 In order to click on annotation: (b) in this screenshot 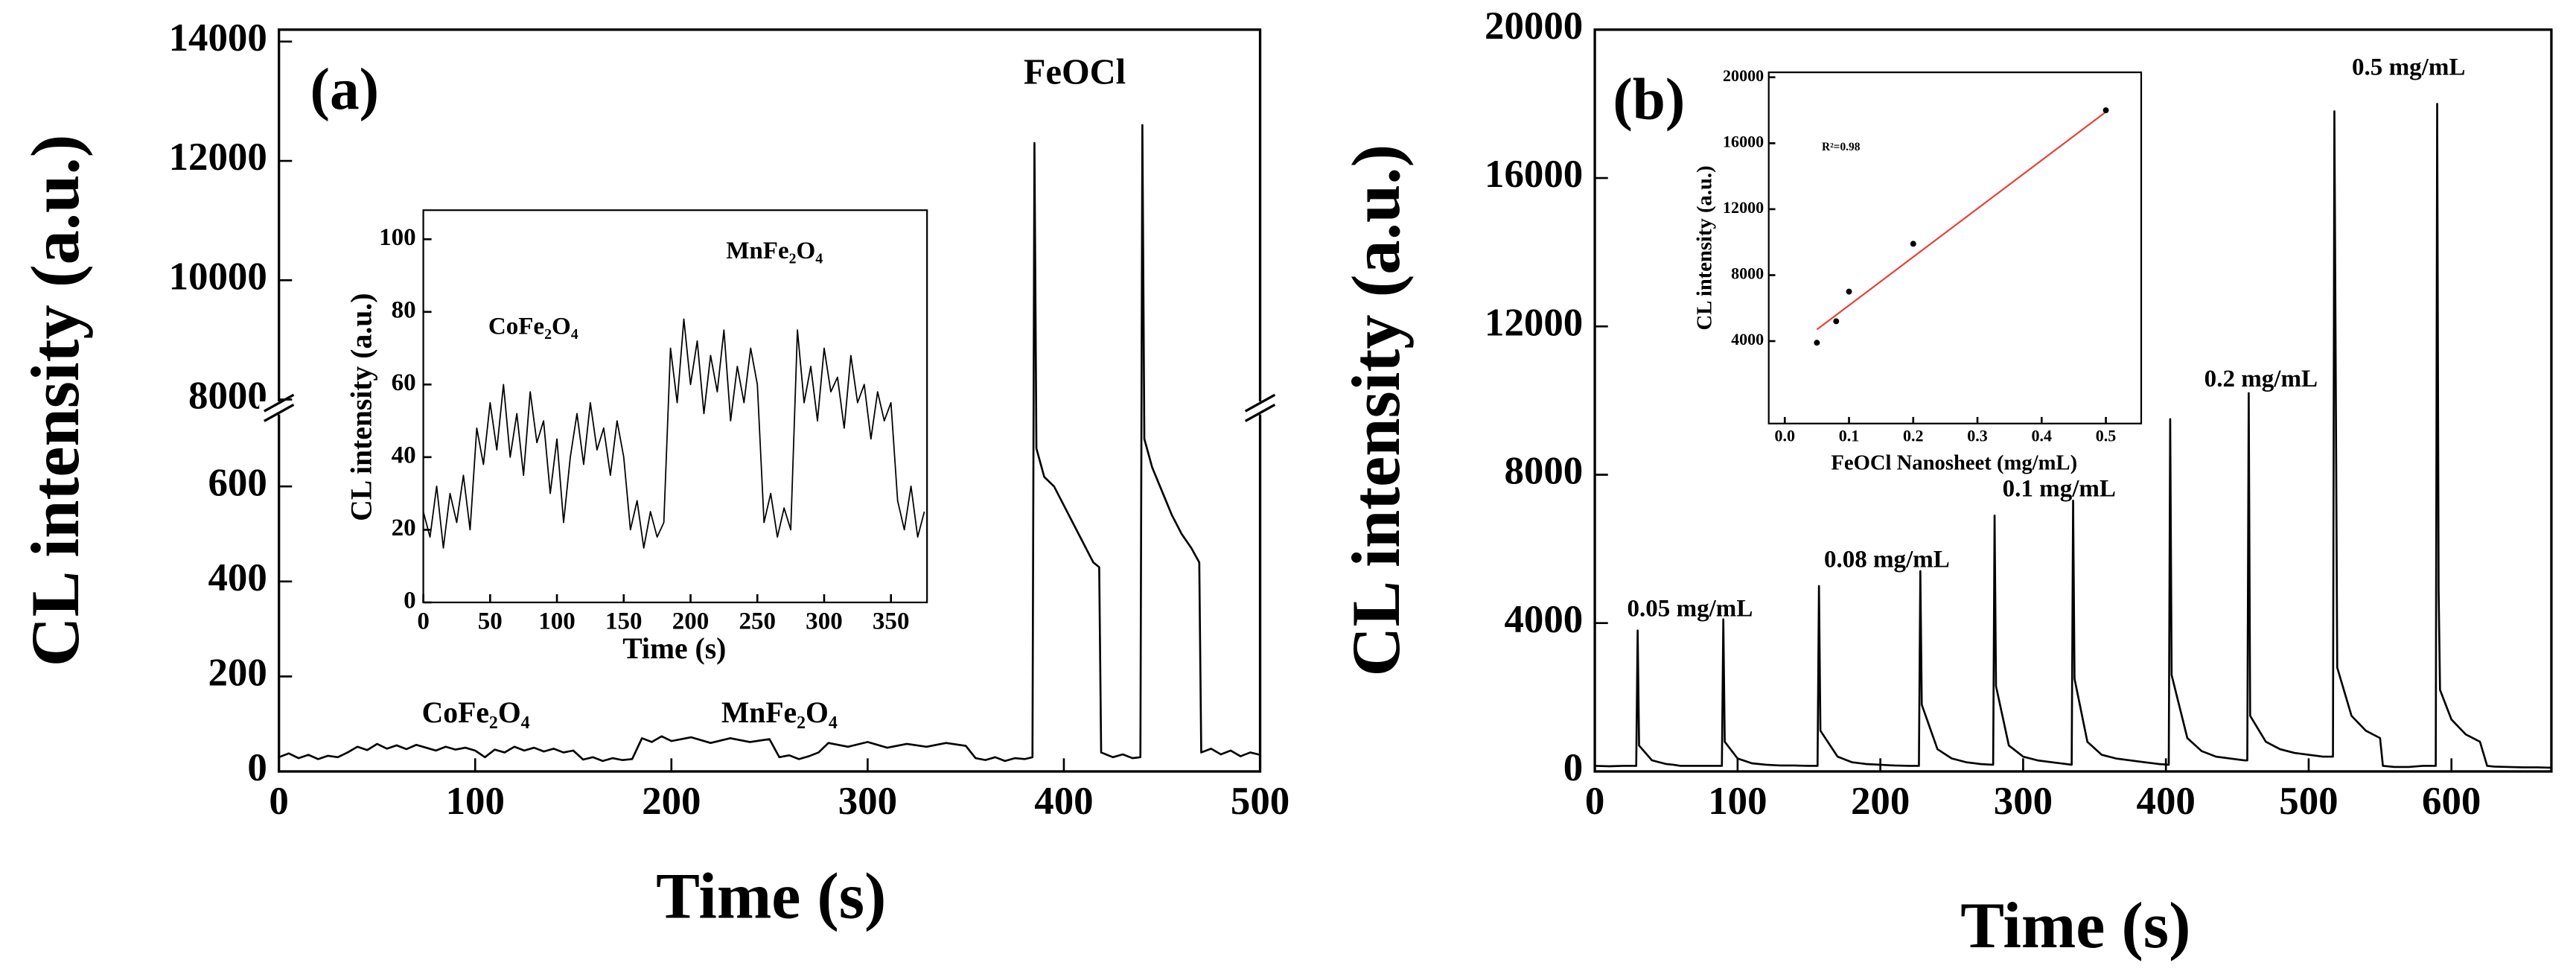, I will do `click(1649, 99)`.